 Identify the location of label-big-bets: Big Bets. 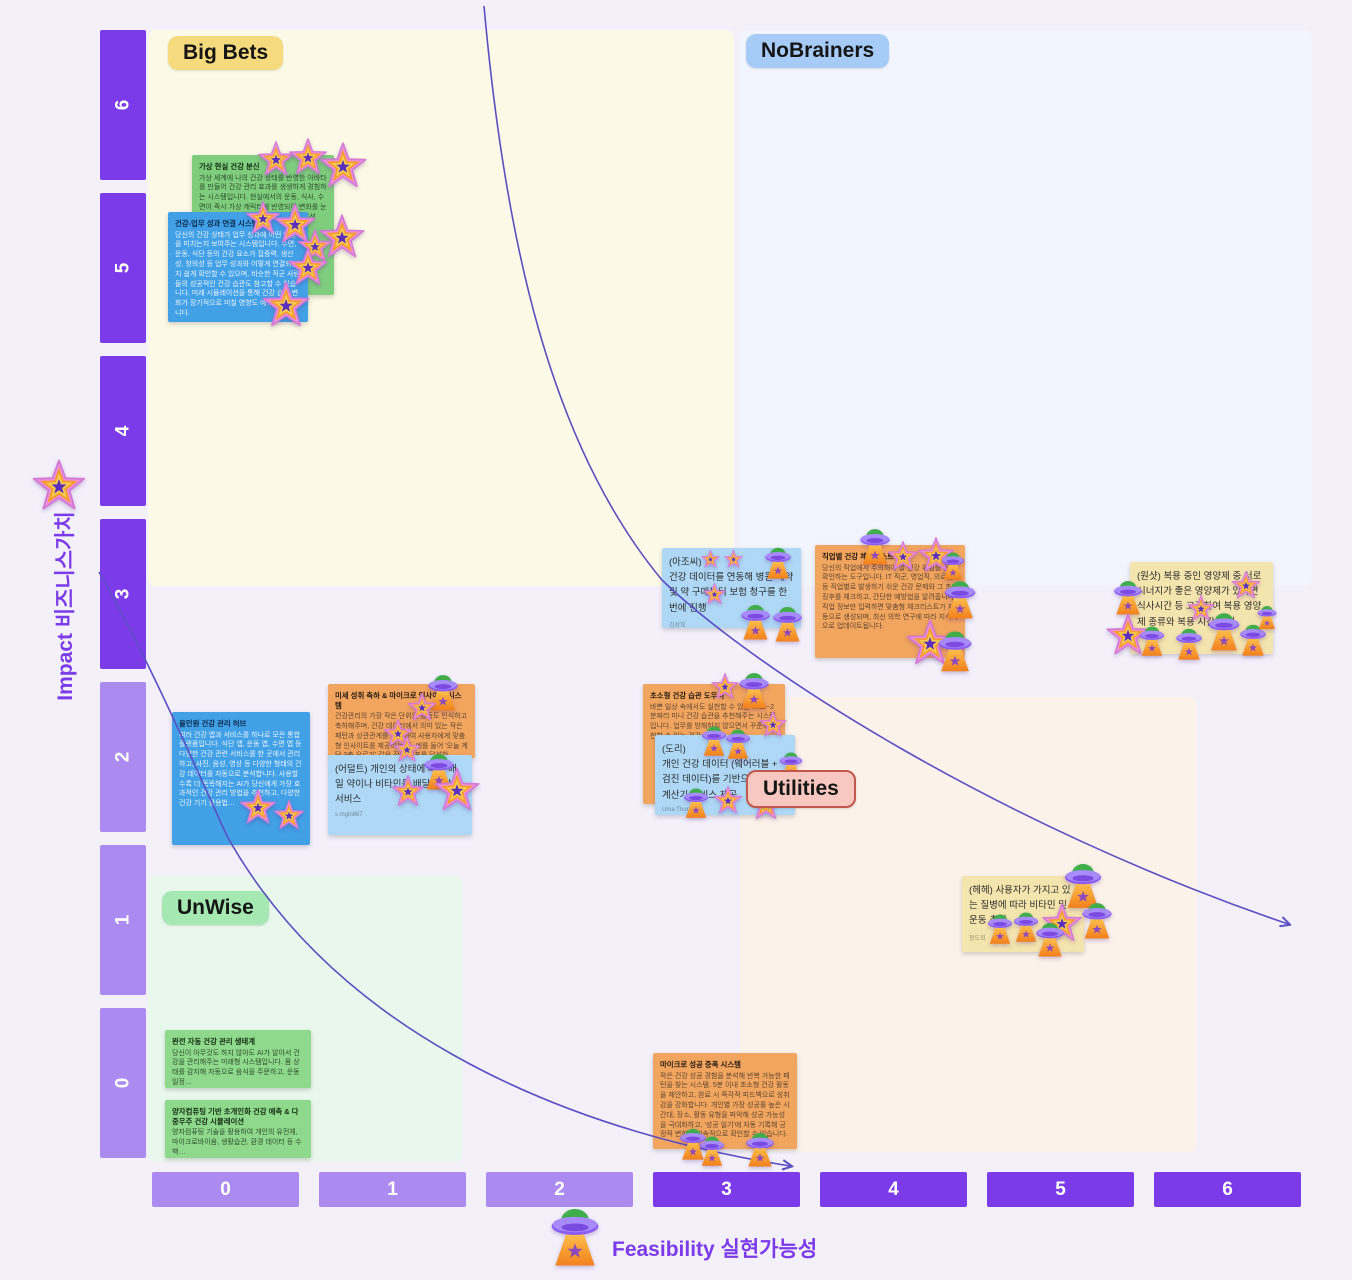
(226, 53).